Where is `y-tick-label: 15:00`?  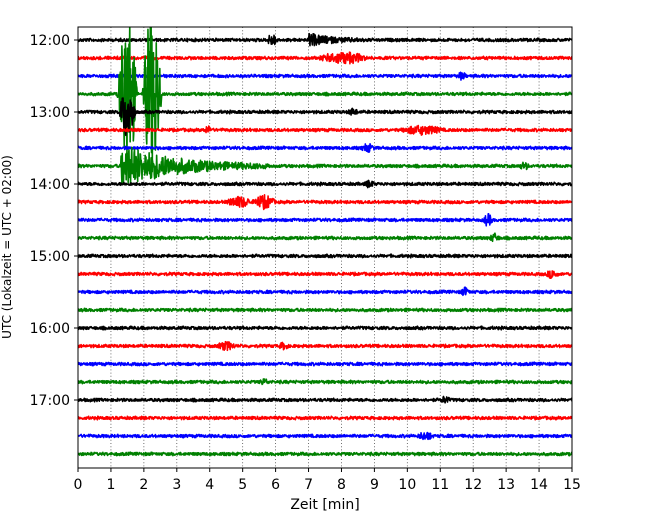 y-tick-label: 15:00 is located at coordinates (50, 257).